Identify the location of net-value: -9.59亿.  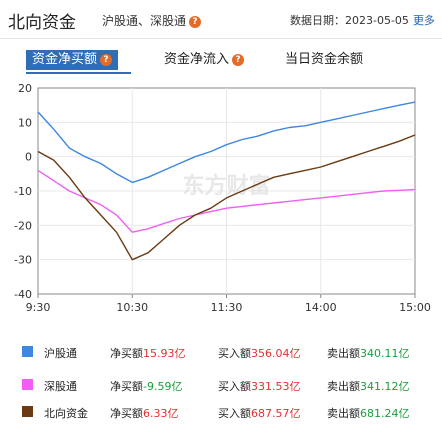
(163, 386).